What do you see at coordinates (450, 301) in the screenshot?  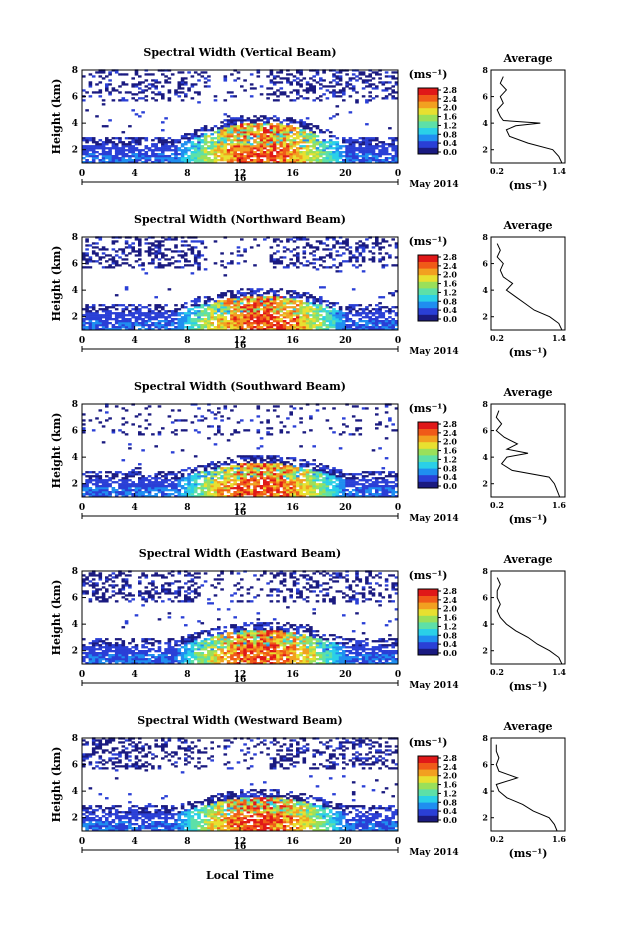 I see `colorbar-tick-label: 0.8` at bounding box center [450, 301].